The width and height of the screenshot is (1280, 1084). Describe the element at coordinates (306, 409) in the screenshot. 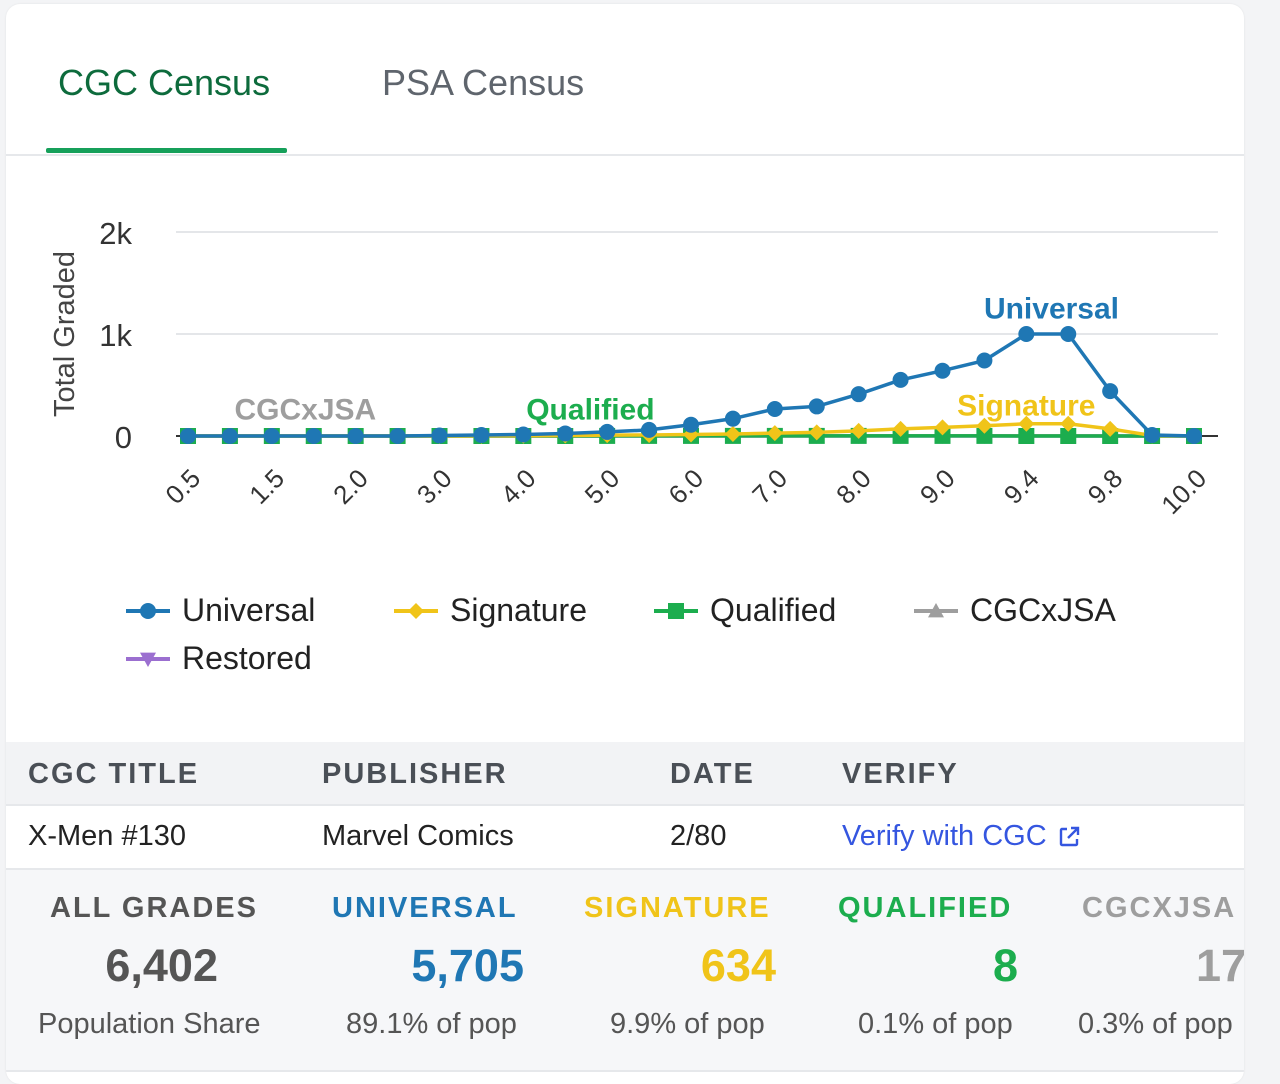

I see `annotation-cgcxjsa: CGCxJSA` at that location.